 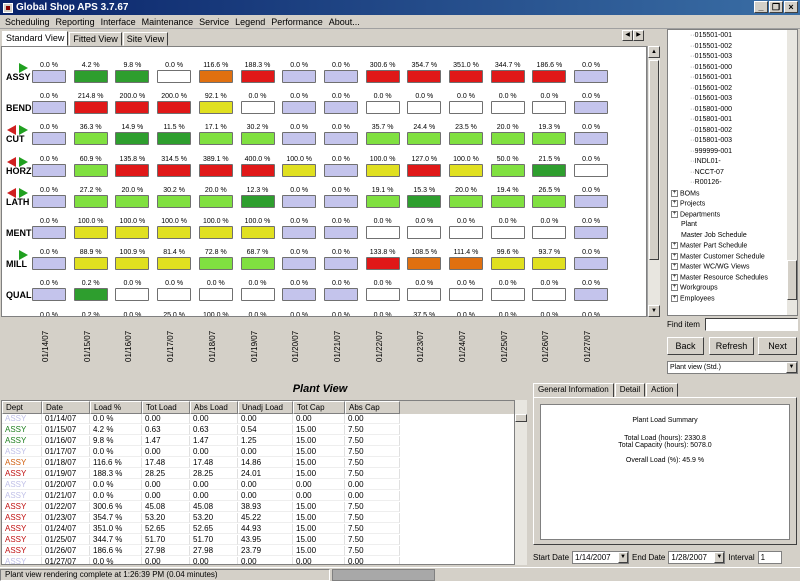 I want to click on tab-general-information: General Information, so click(x=573, y=390).